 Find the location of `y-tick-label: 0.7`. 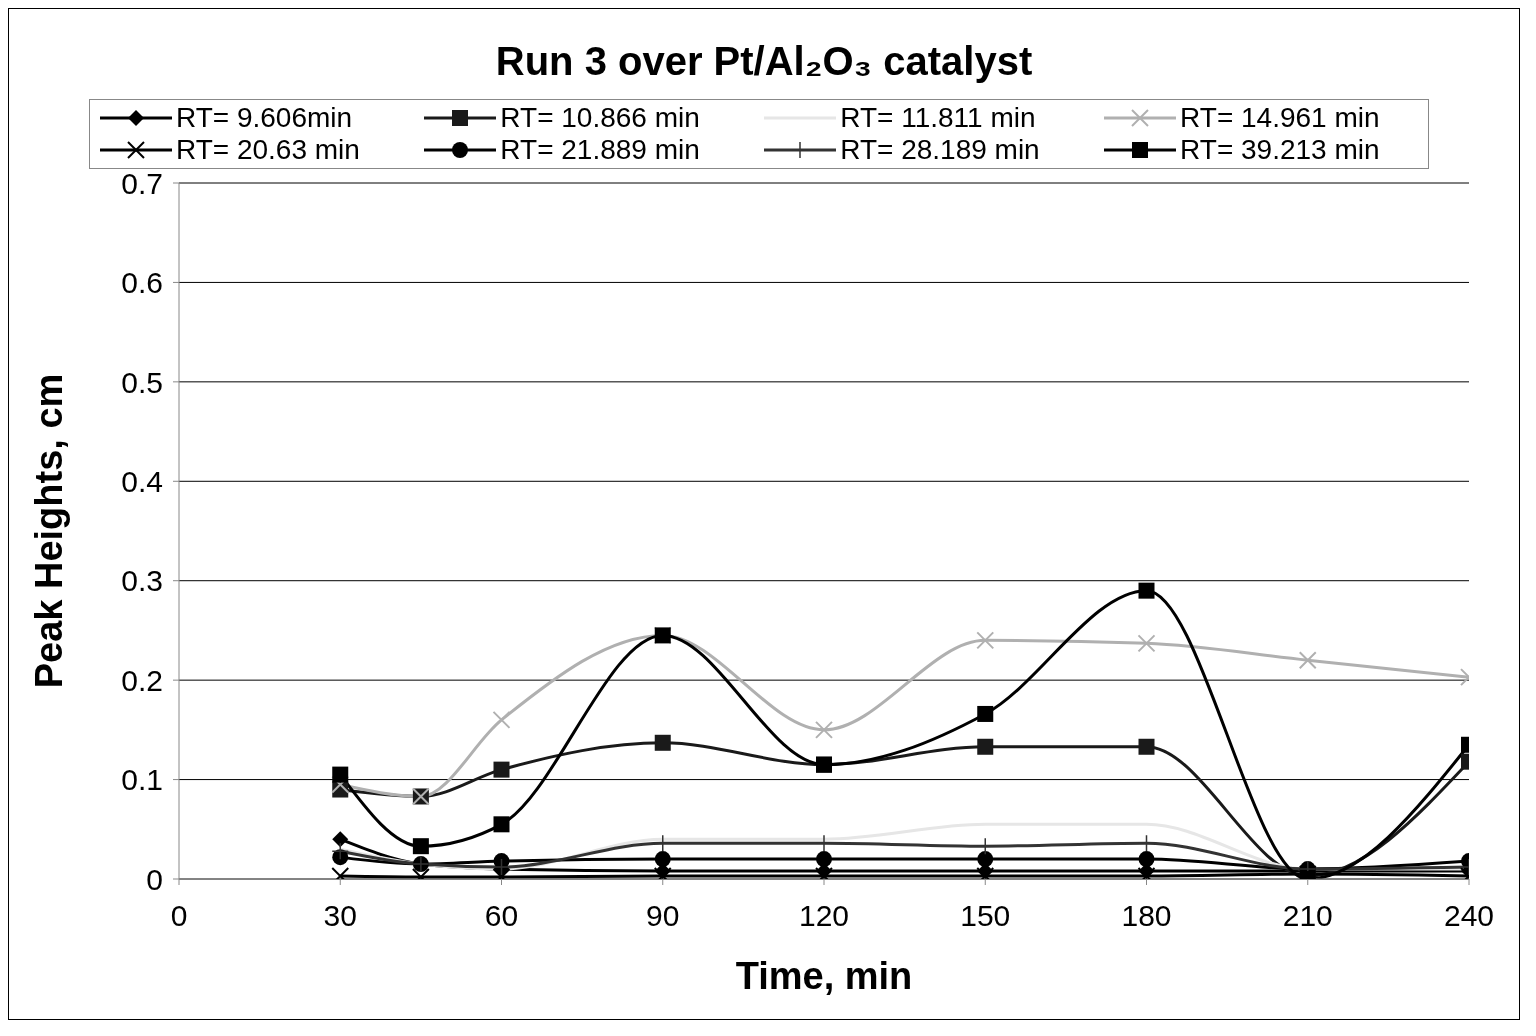

y-tick-label: 0.7 is located at coordinates (142, 183).